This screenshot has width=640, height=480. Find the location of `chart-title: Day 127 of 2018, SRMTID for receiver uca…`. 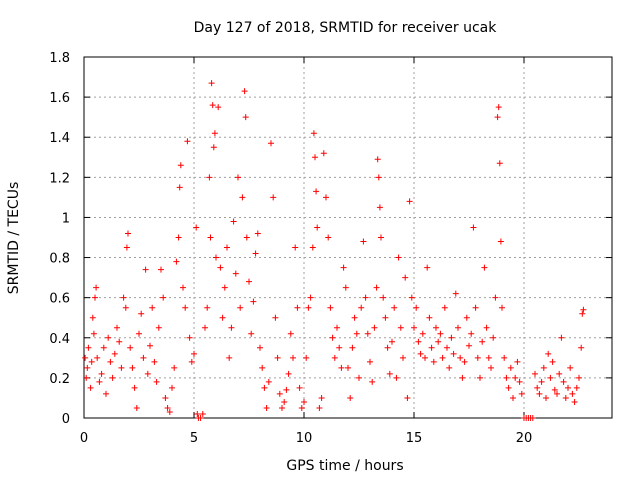

chart-title: Day 127 of 2018, SRMTID for receiver uca… is located at coordinates (346, 28).